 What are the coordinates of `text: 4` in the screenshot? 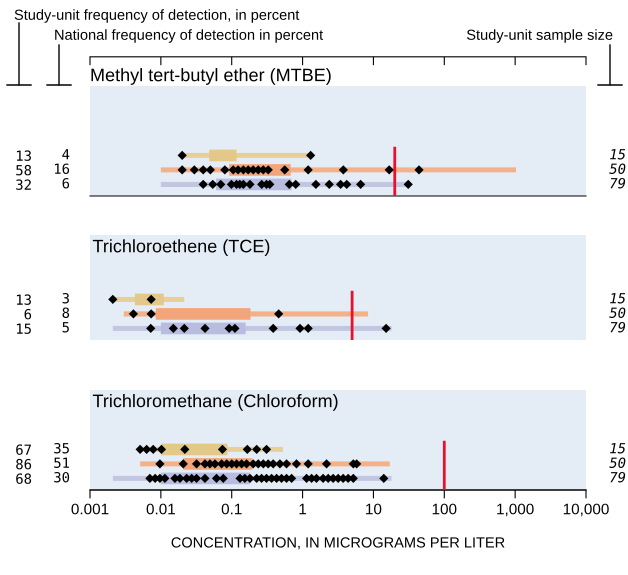 It's located at (66, 154).